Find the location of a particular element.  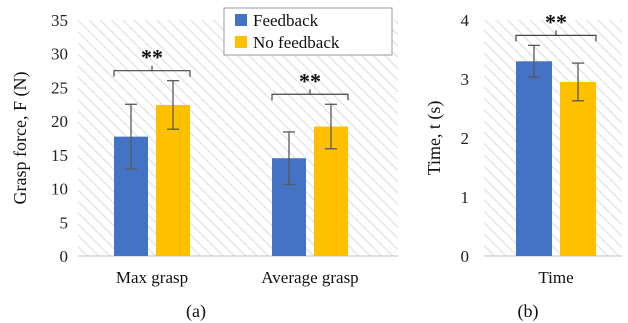

y-tick-label: 5 is located at coordinates (64, 222).